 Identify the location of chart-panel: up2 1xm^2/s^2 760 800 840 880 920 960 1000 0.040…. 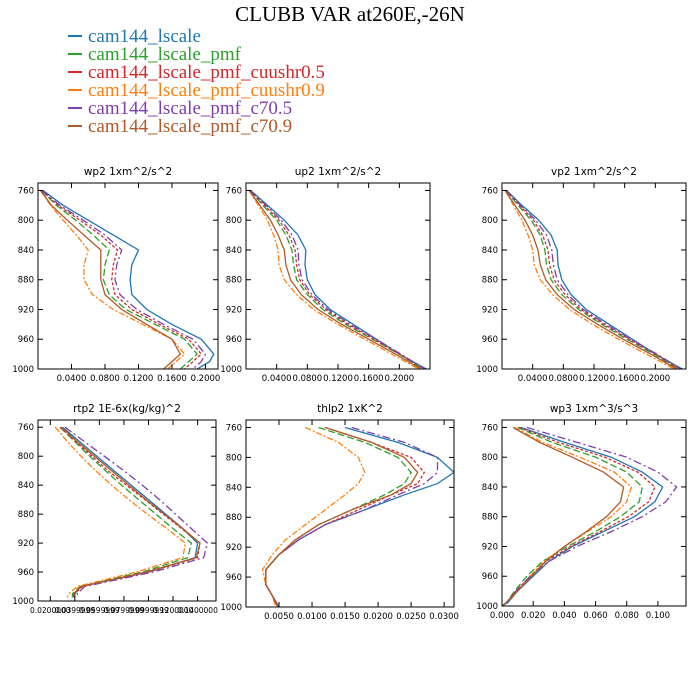
(325, 275).